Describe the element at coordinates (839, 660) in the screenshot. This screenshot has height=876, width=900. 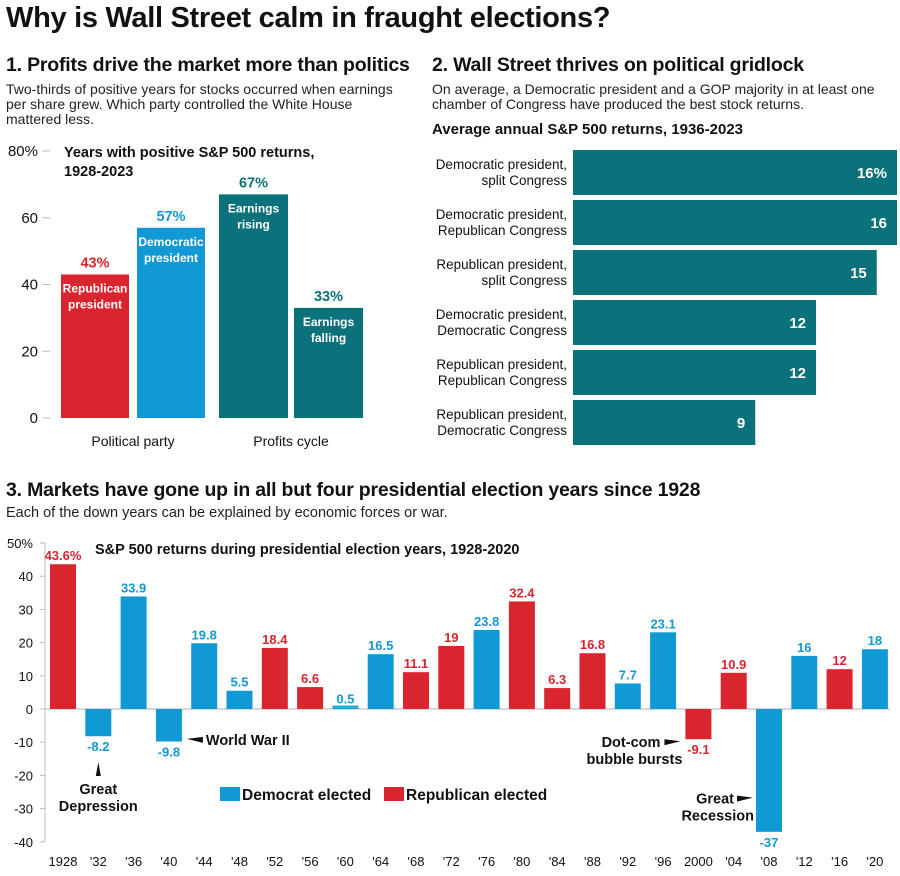
I see `chart3-value-label: 12` at that location.